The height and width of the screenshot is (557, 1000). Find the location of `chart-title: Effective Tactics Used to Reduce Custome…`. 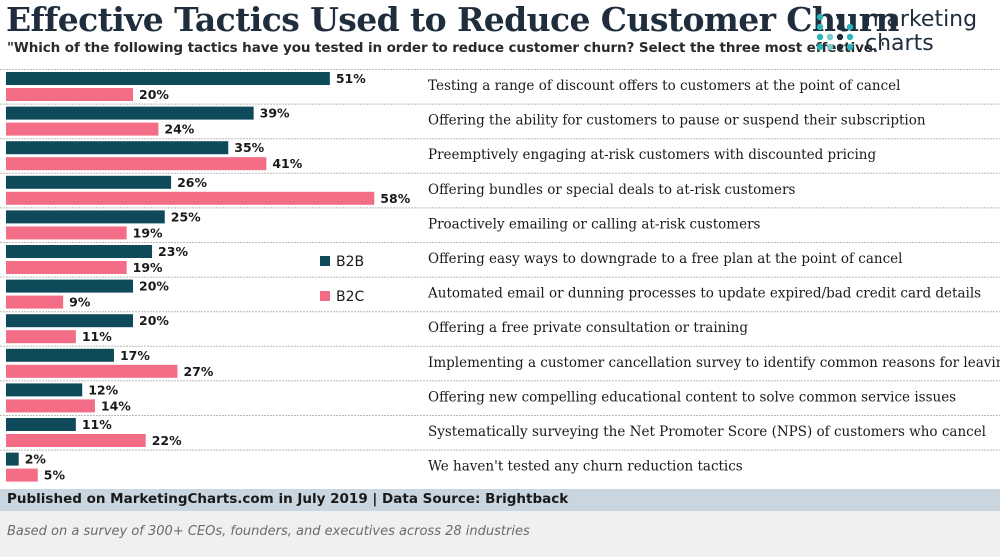

chart-title: Effective Tactics Used to Reduce Custome… is located at coordinates (453, 19).